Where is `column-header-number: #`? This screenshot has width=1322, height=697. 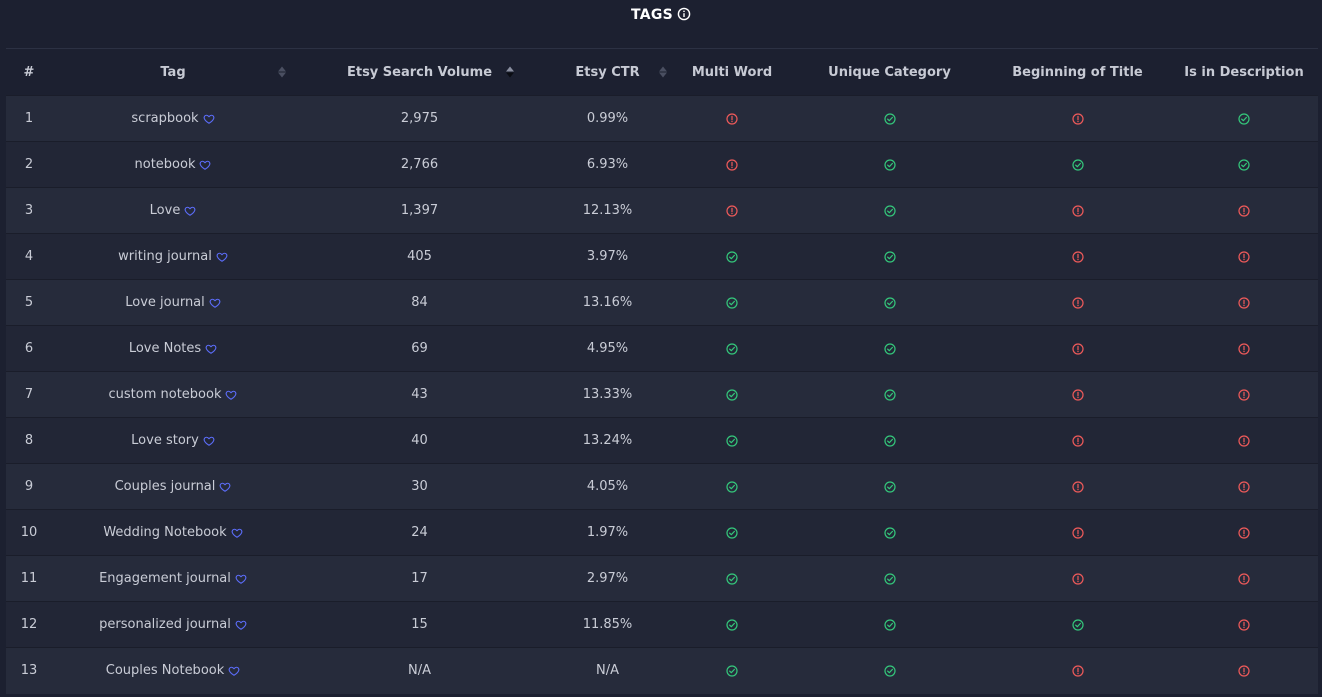 column-header-number: # is located at coordinates (29, 72).